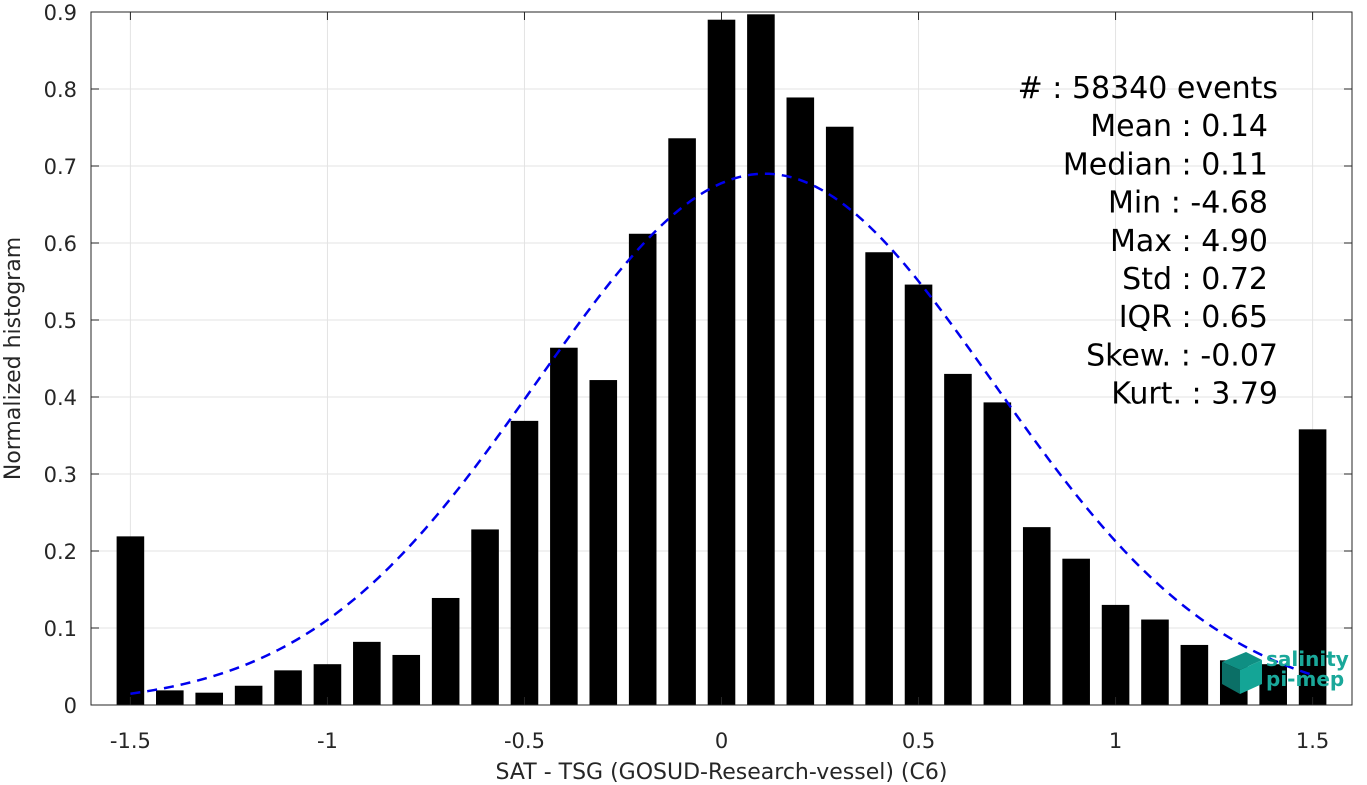 The width and height of the screenshot is (1367, 785). I want to click on y-tick-label: 0.6, so click(60, 244).